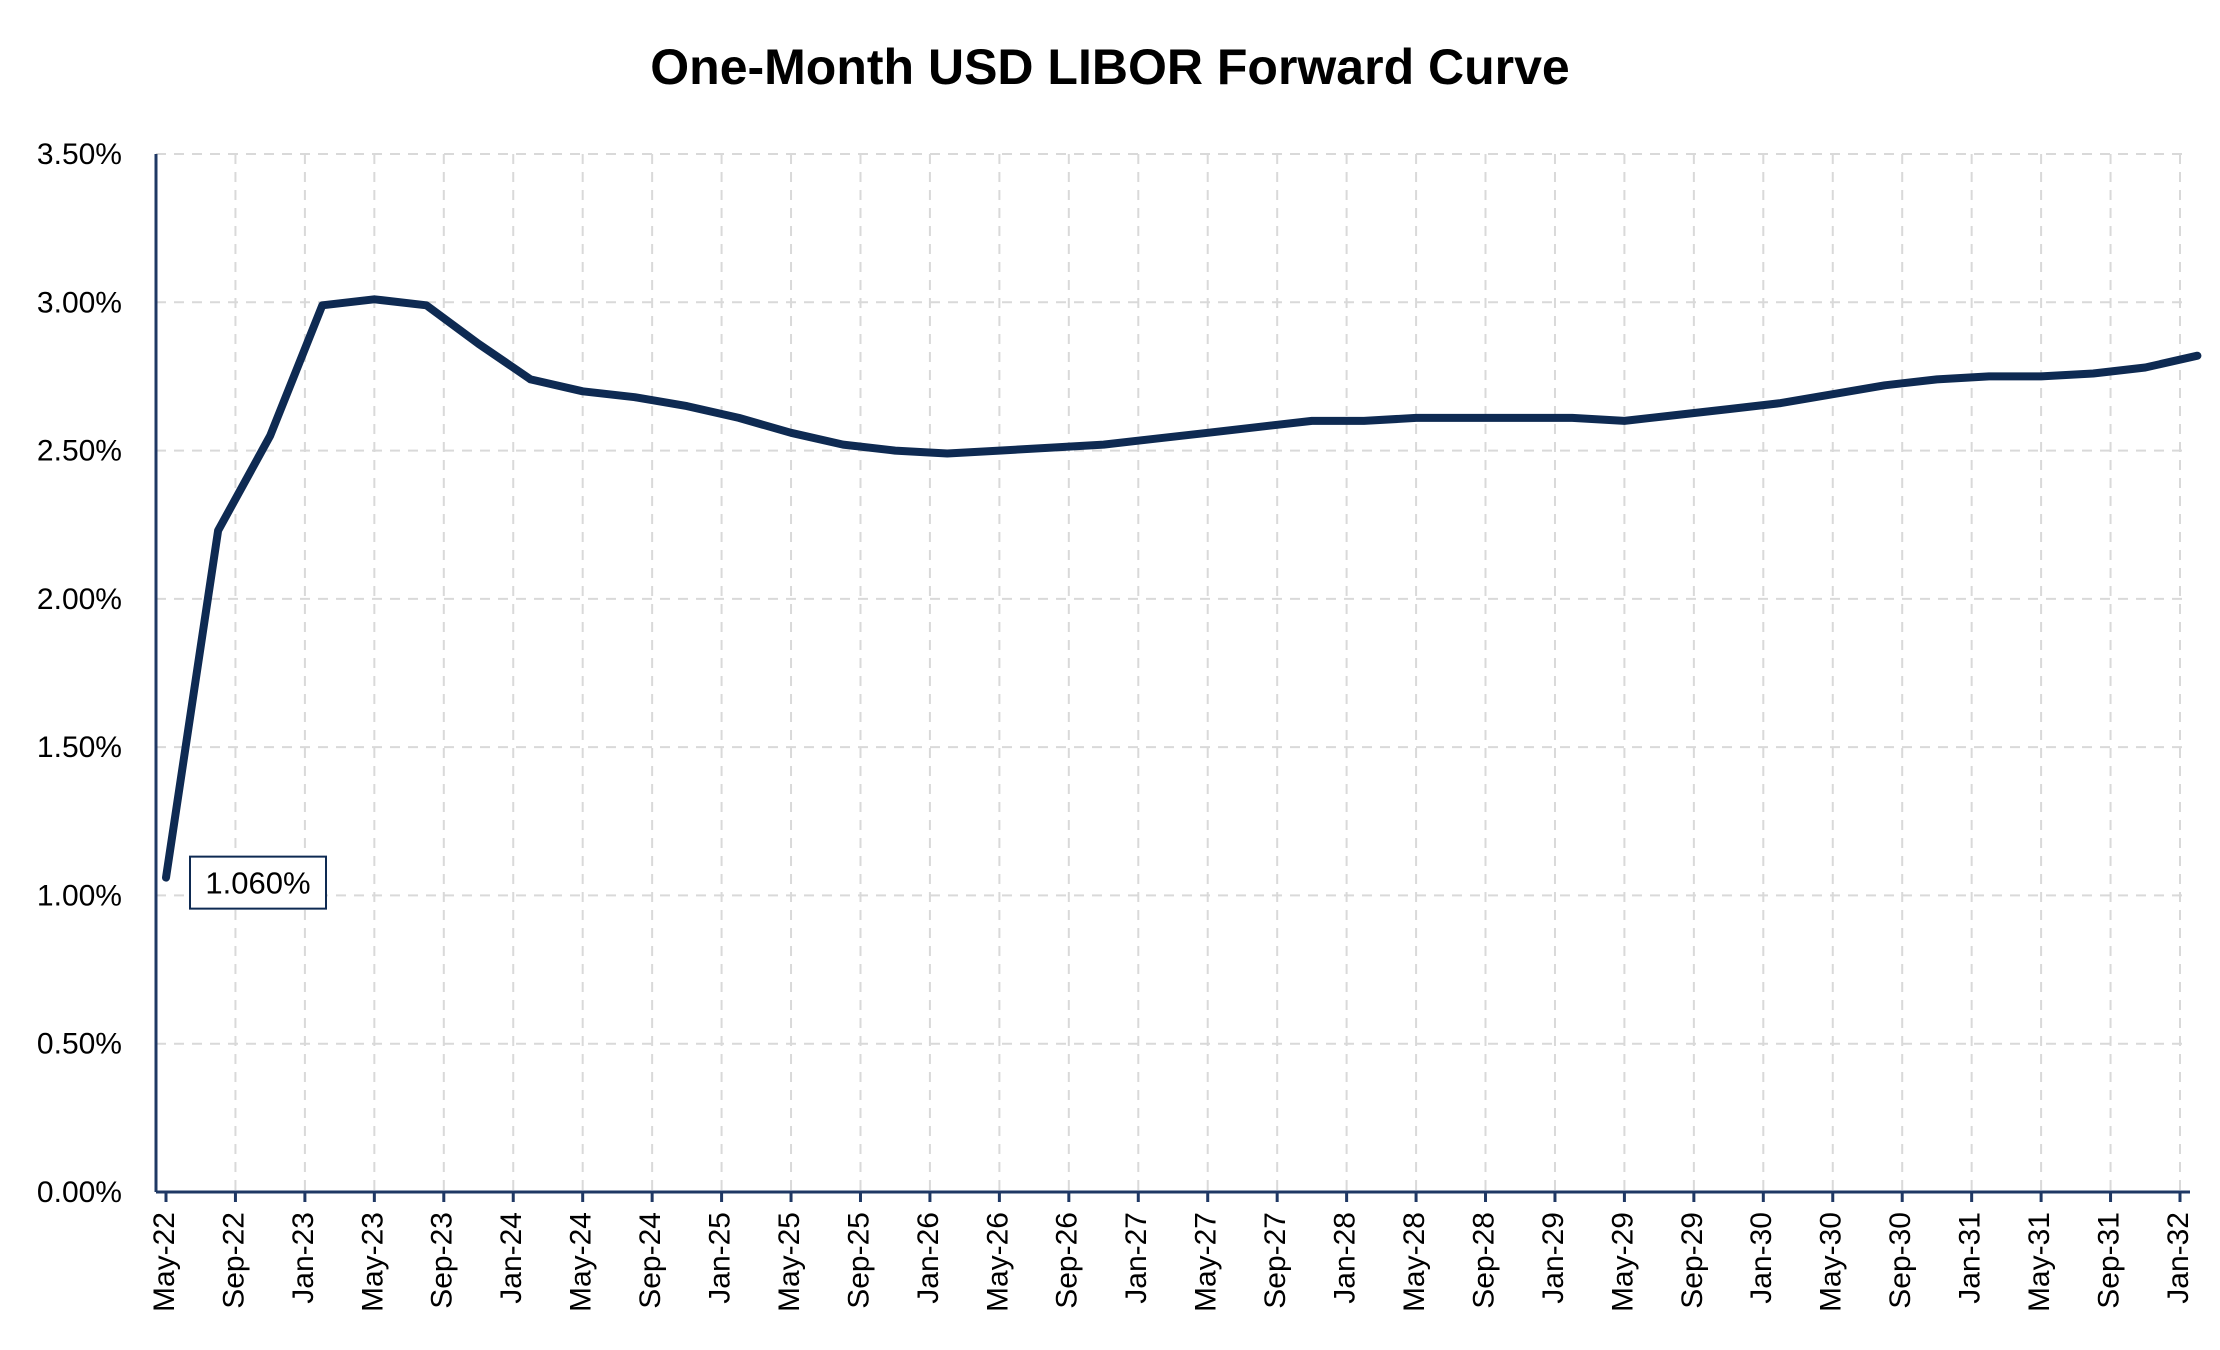 Image resolution: width=2220 pixels, height=1350 pixels. What do you see at coordinates (79, 154) in the screenshot?
I see `y-tick-label: 3.50%` at bounding box center [79, 154].